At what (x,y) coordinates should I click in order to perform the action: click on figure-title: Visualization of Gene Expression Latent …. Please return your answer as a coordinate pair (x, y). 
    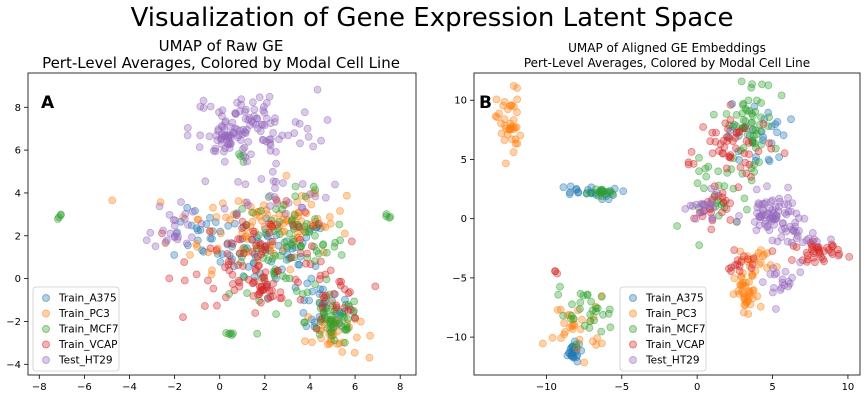
    Looking at the image, I should click on (432, 18).